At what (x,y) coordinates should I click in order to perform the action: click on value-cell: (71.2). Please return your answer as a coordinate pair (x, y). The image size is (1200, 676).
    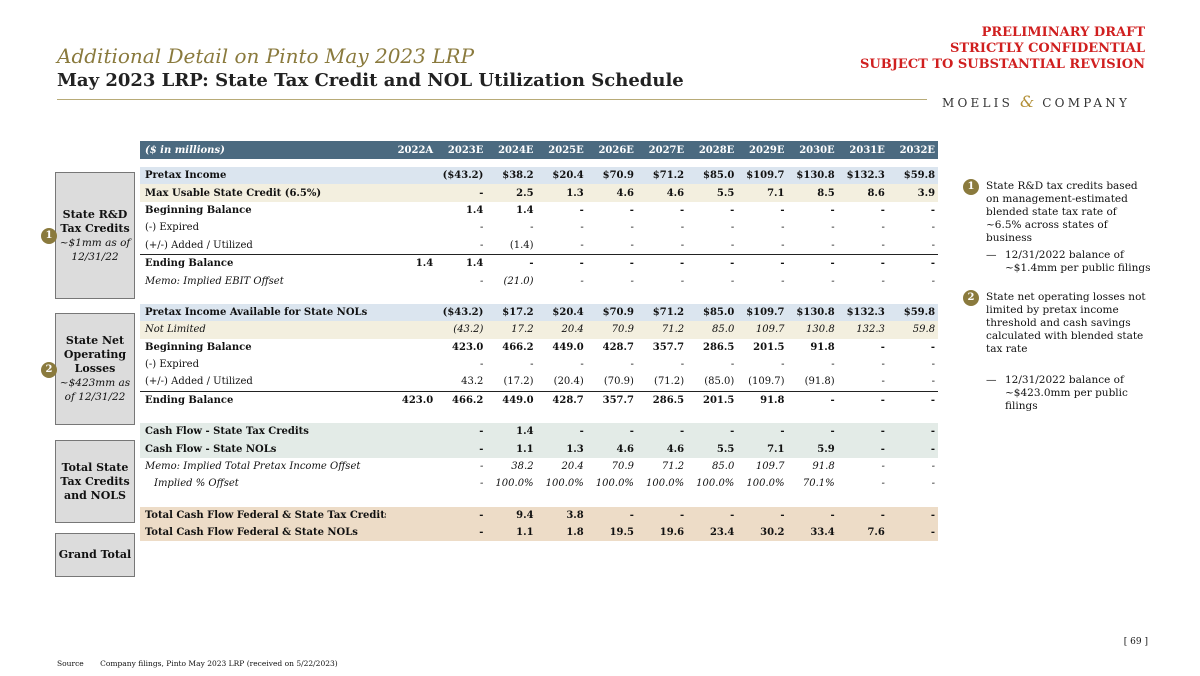
    Looking at the image, I should click on (669, 382).